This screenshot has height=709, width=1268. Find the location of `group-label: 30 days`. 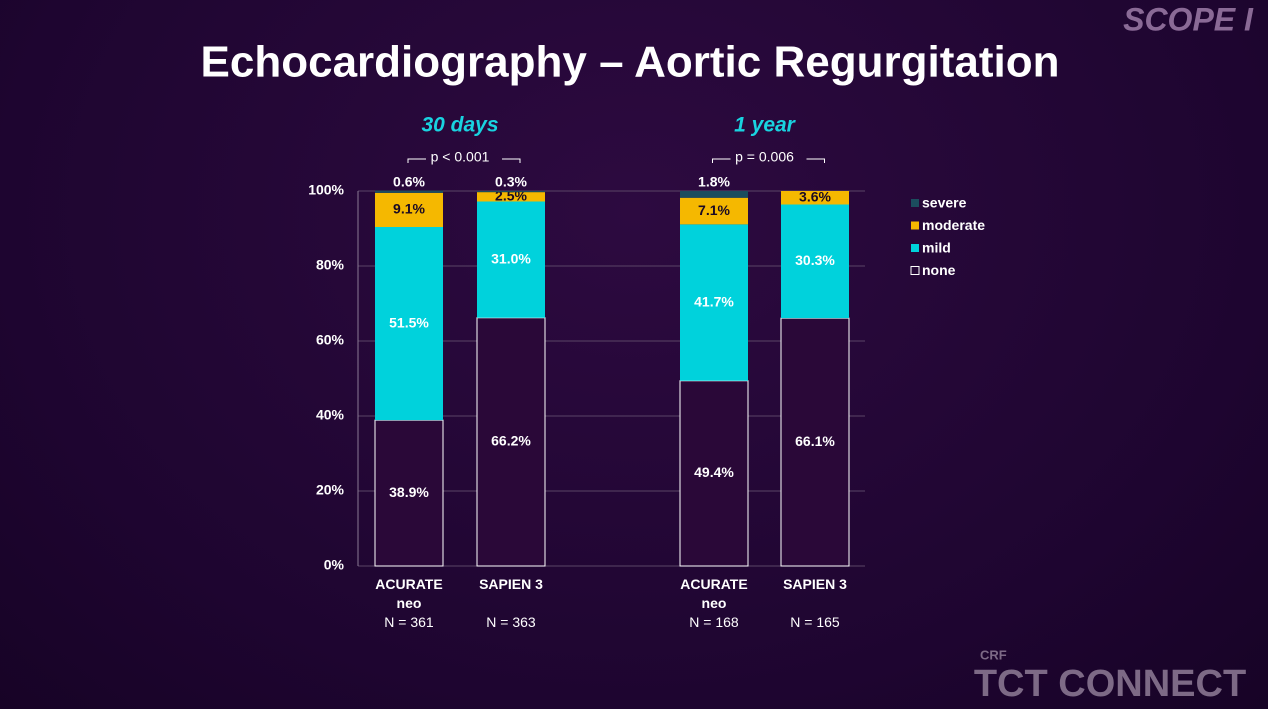

group-label: 30 days is located at coordinates (459, 125).